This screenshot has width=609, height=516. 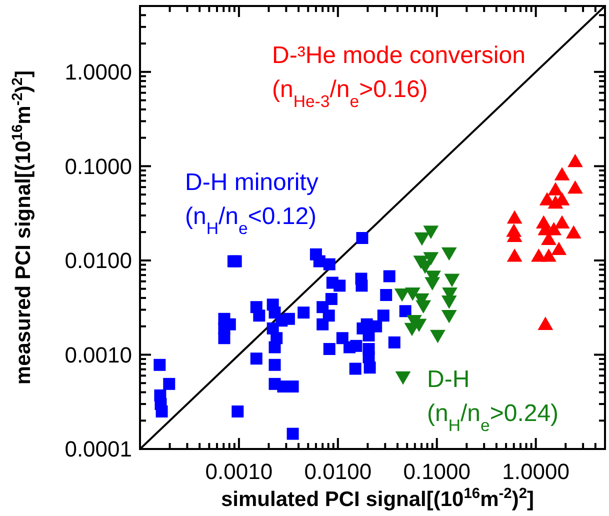 I want to click on y-tick-label: 0.0001, so click(x=98, y=449).